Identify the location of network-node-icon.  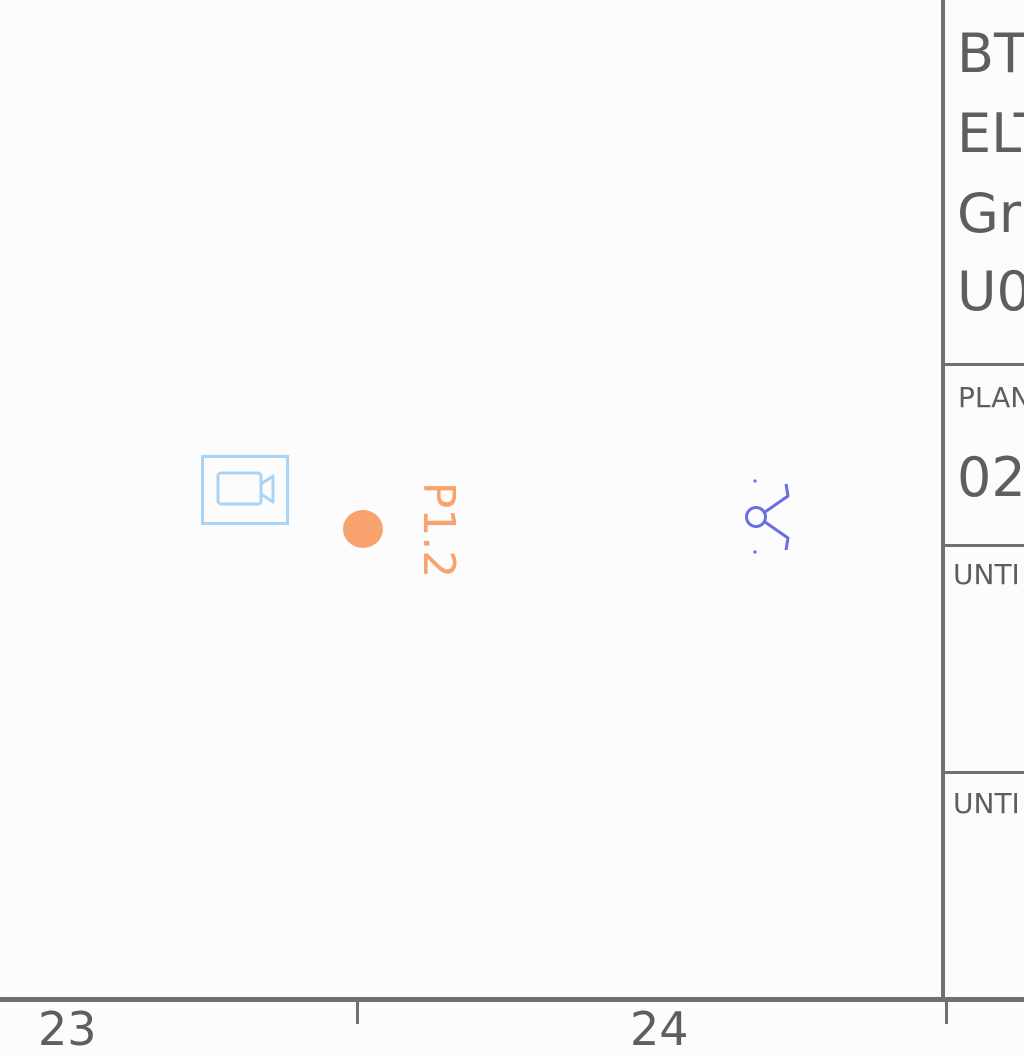
(767, 516).